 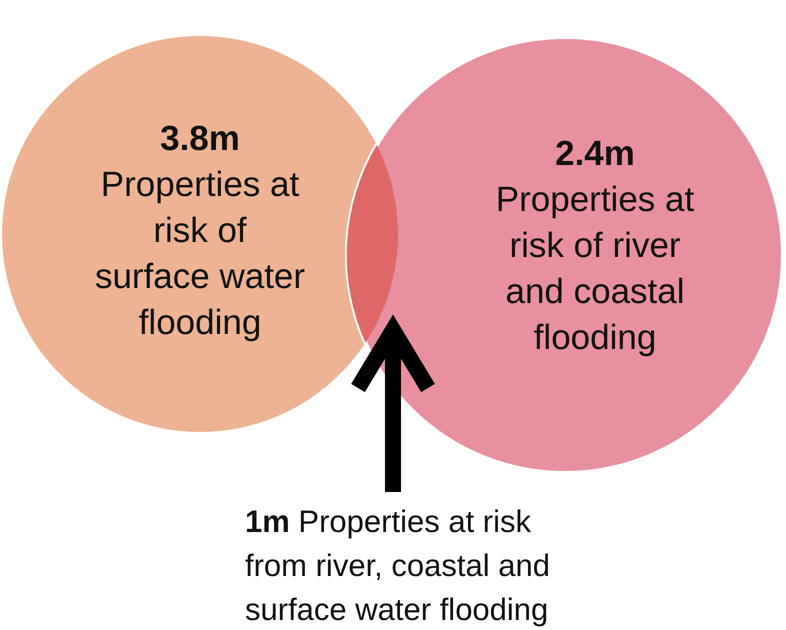 What do you see at coordinates (267, 521) in the screenshot?
I see `data-label: 1m` at bounding box center [267, 521].